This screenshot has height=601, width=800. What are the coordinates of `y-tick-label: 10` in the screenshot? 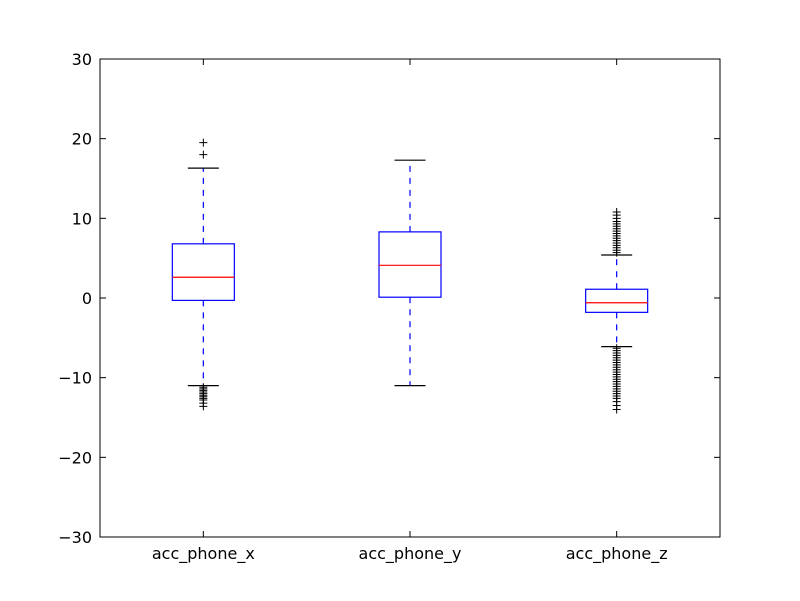 It's located at (82, 218).